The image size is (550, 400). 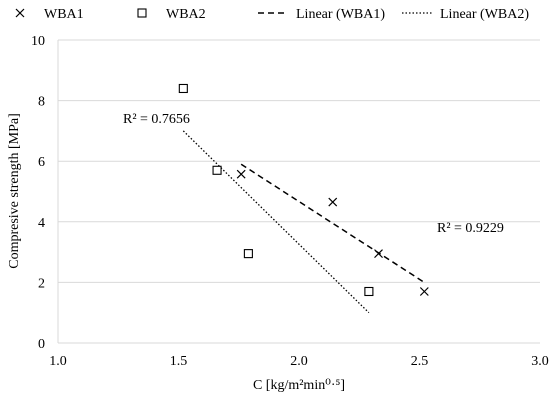 What do you see at coordinates (58, 361) in the screenshot?
I see `x-tick-label-0: 1.0` at bounding box center [58, 361].